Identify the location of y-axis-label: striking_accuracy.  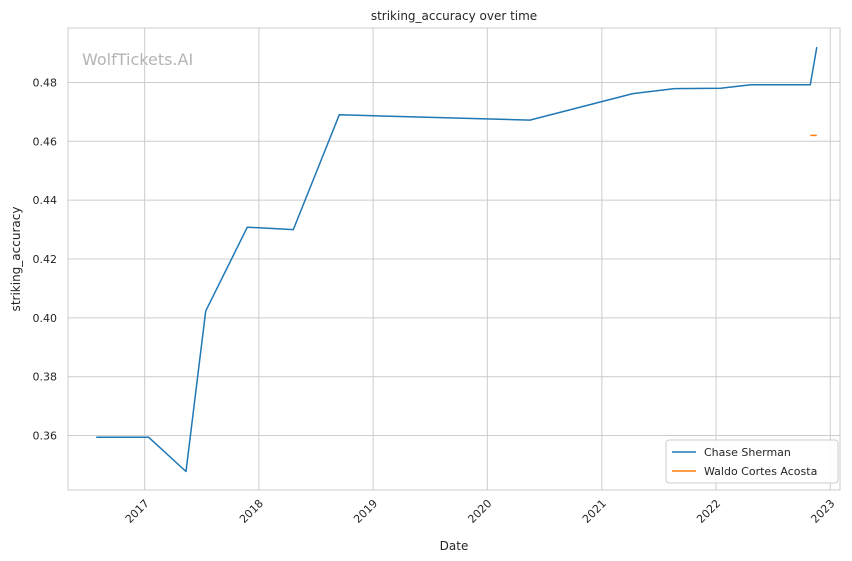
(16, 259).